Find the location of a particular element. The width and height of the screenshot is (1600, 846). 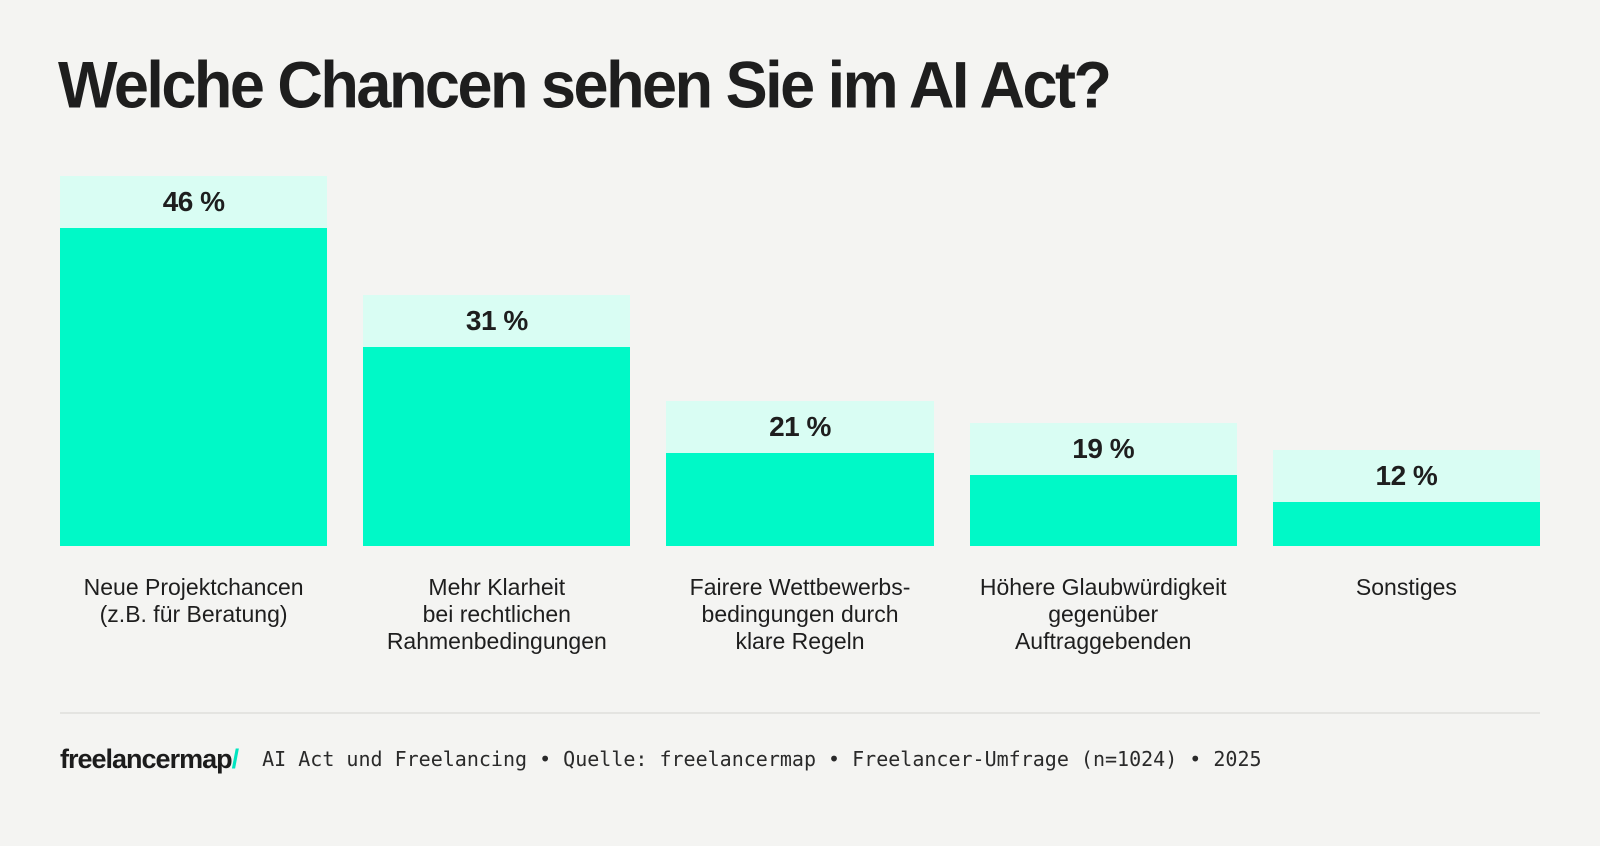

bar-neue-projektchancen: 46 % is located at coordinates (194, 361).